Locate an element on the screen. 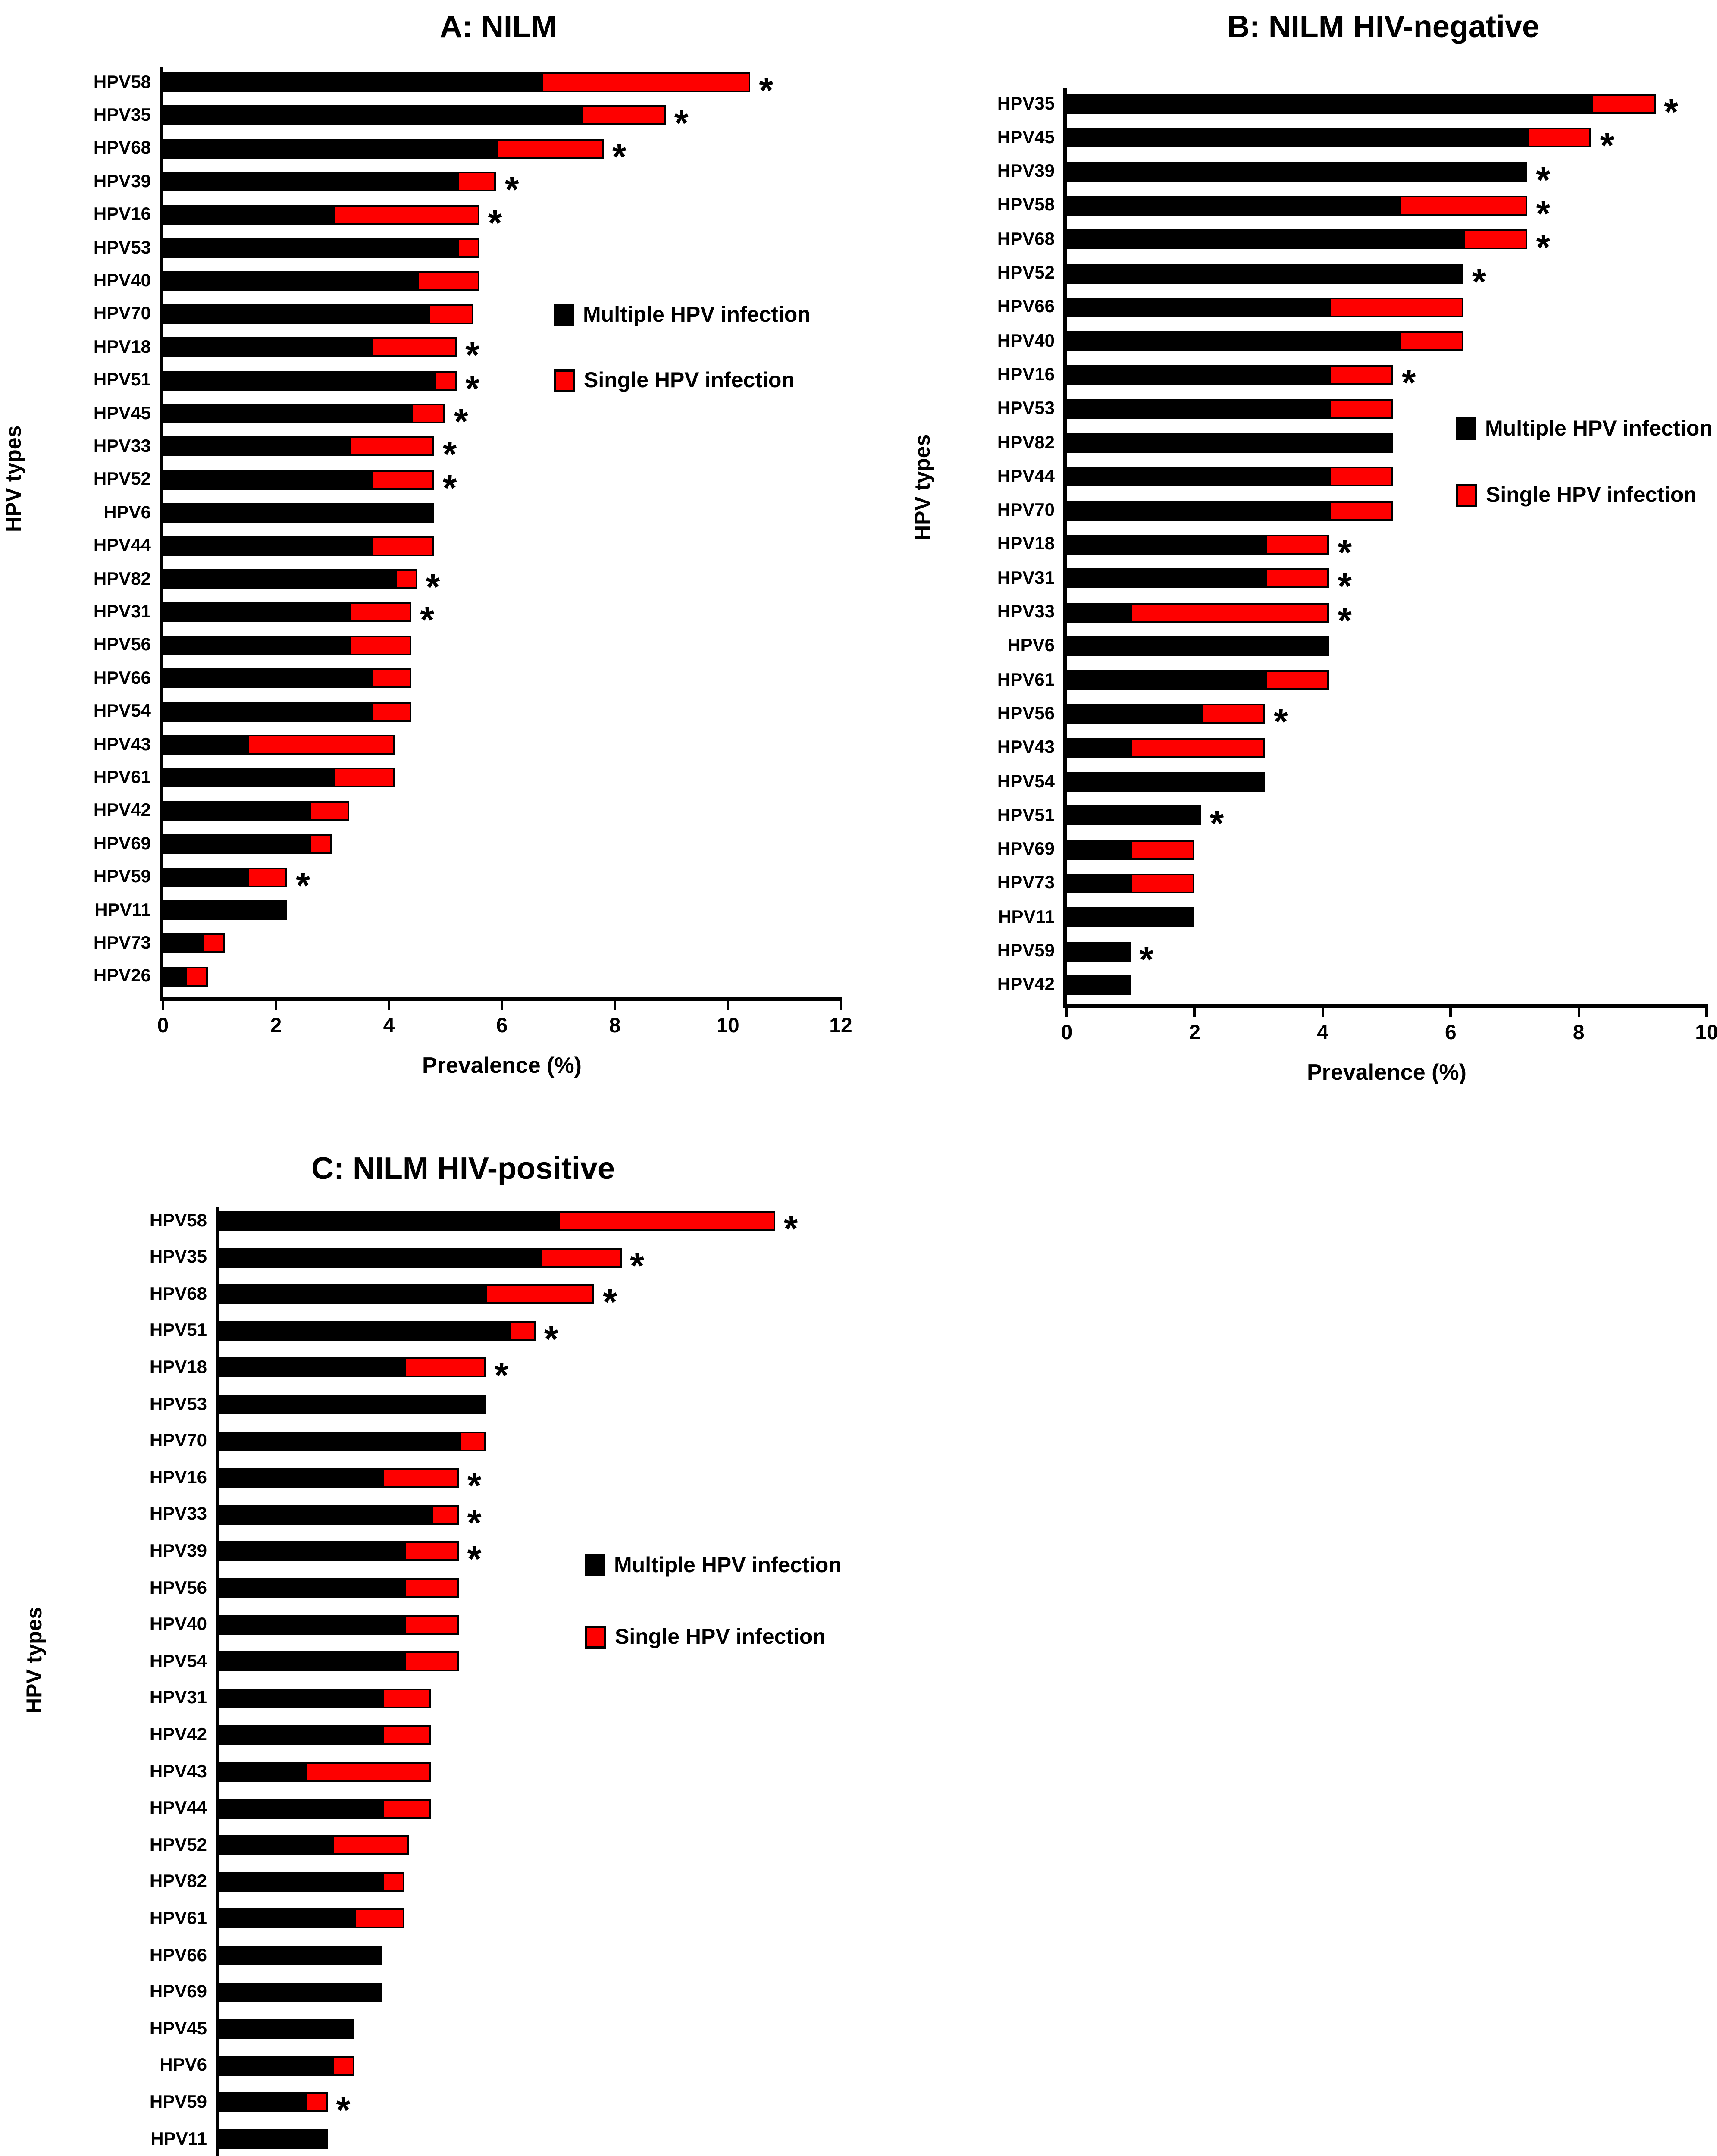 The width and height of the screenshot is (1717, 2156). category-label: HPV66 is located at coordinates (1026, 307).